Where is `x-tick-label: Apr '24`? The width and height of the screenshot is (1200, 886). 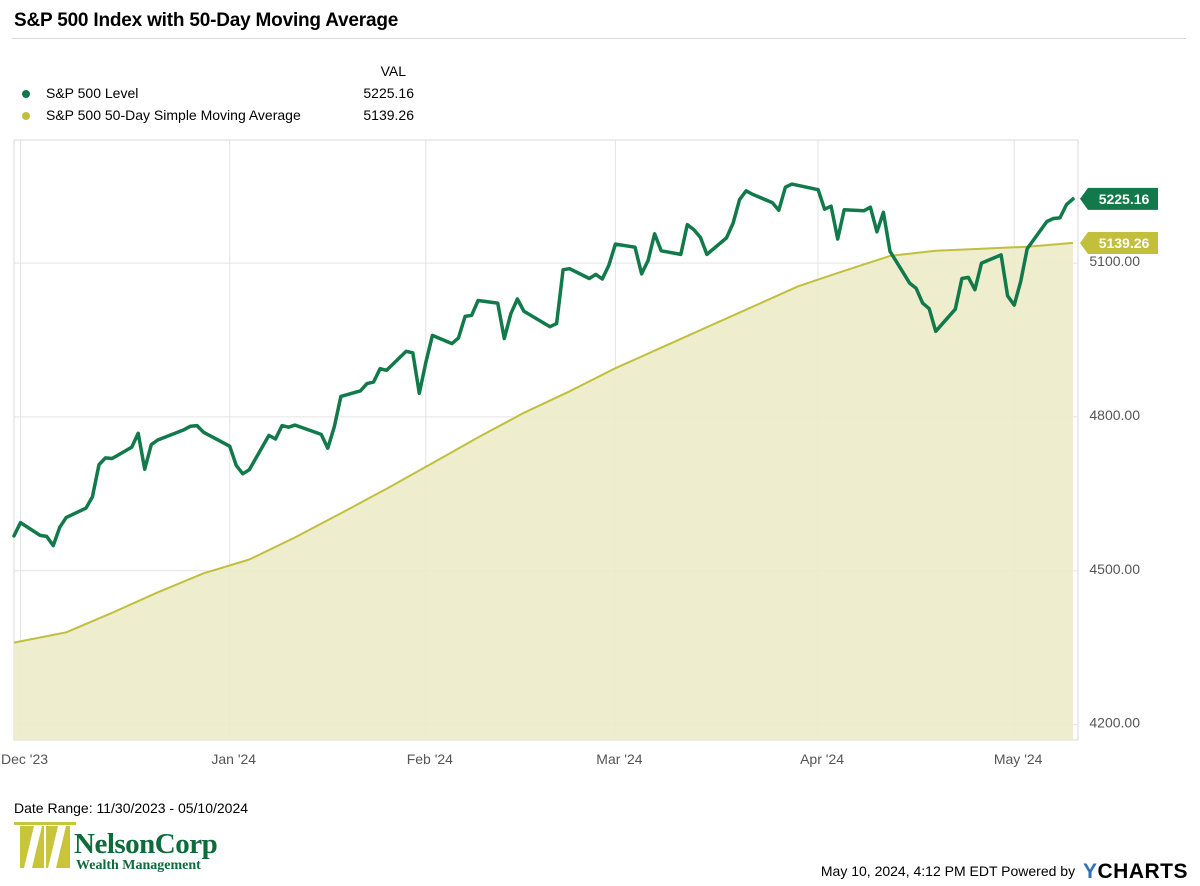
x-tick-label: Apr '24 is located at coordinates (822, 759).